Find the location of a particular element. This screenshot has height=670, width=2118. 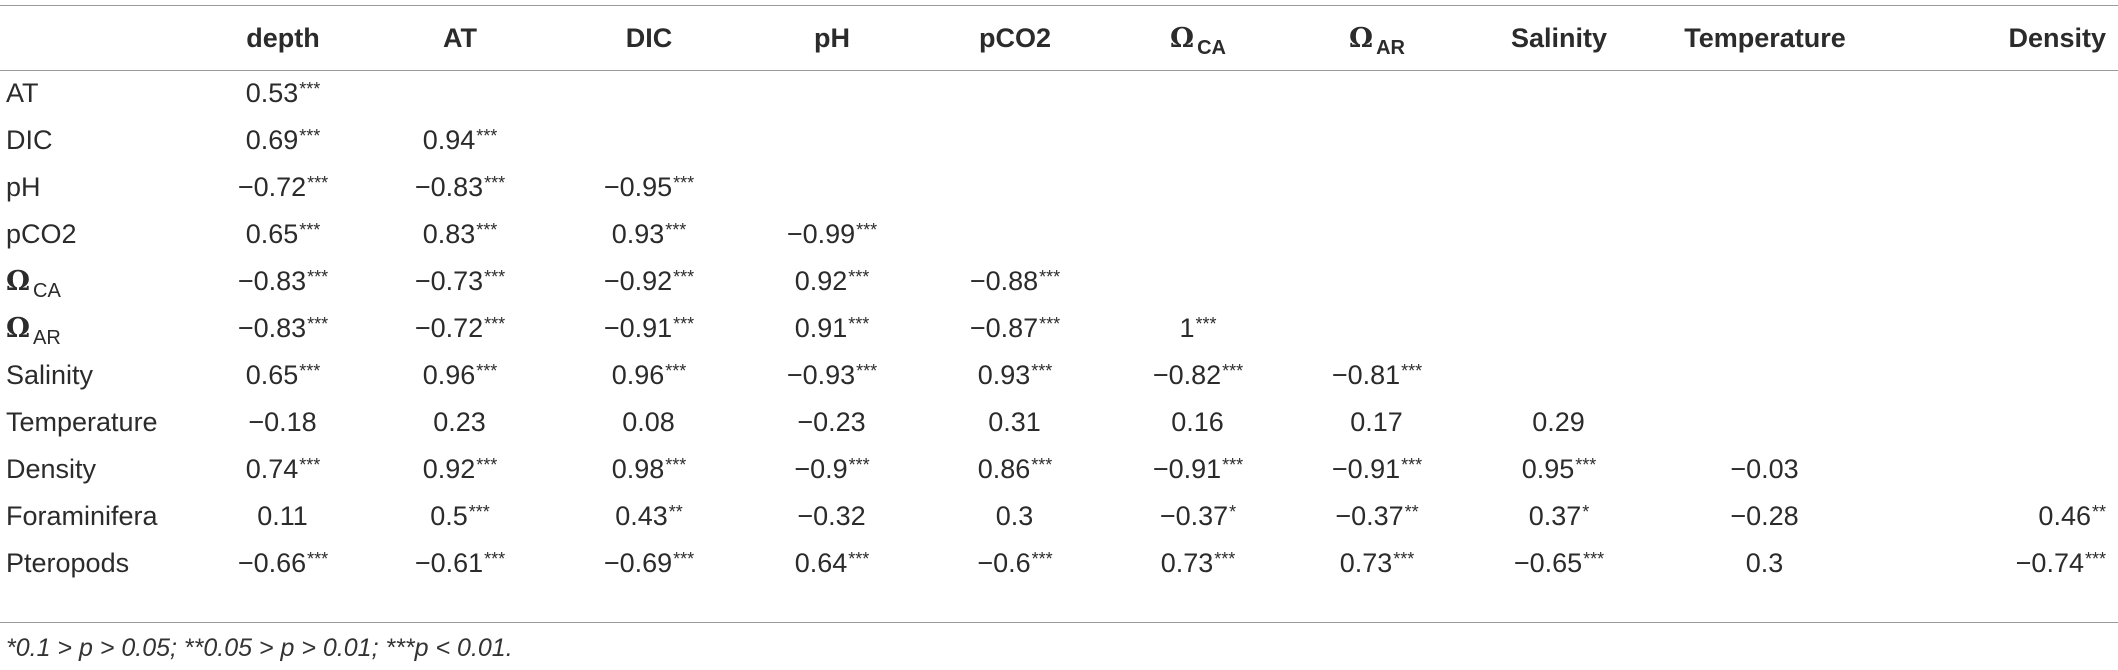

cell-value: 0.96 is located at coordinates (638, 375).